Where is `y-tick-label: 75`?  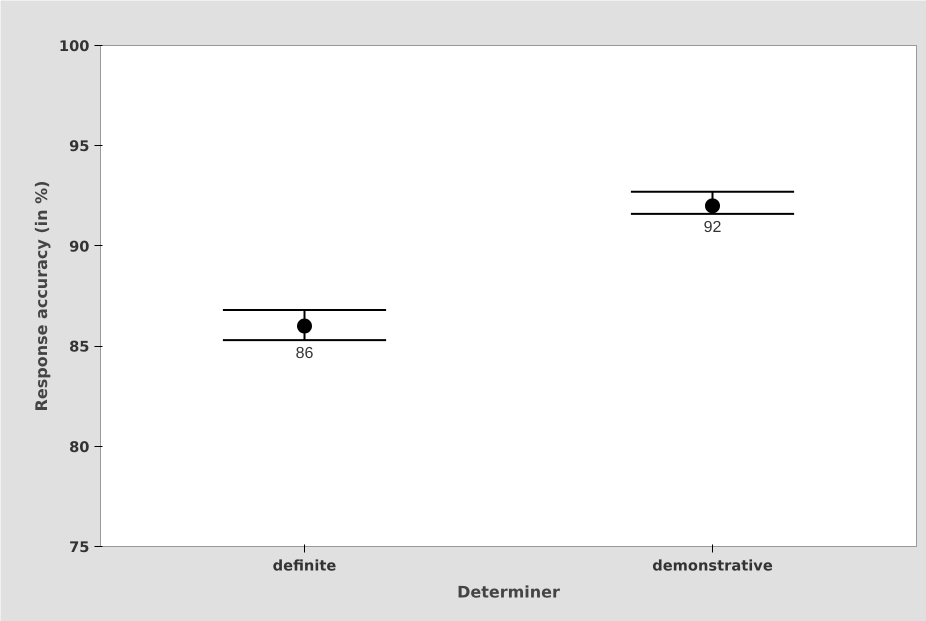
y-tick-label: 75 is located at coordinates (79, 547).